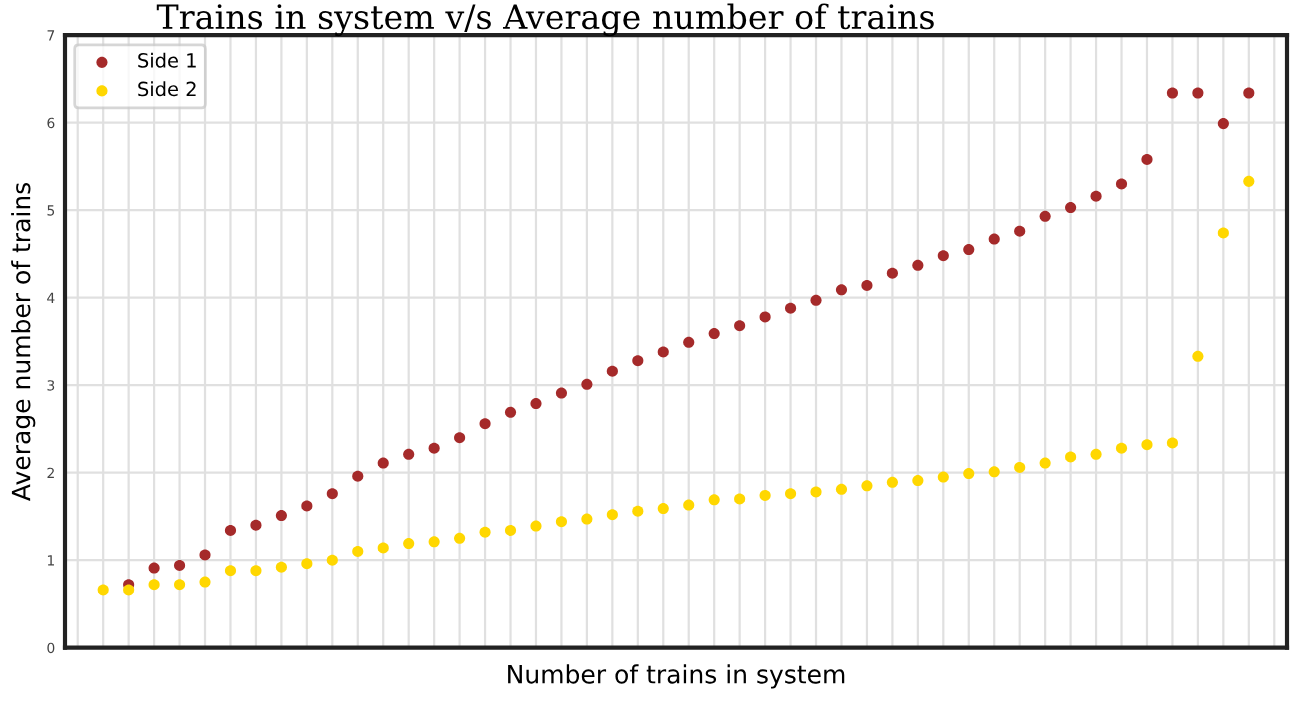 Image resolution: width=1300 pixels, height=704 pixels. I want to click on chart-title: Trains in system v/s Average number of trains, so click(545, 20).